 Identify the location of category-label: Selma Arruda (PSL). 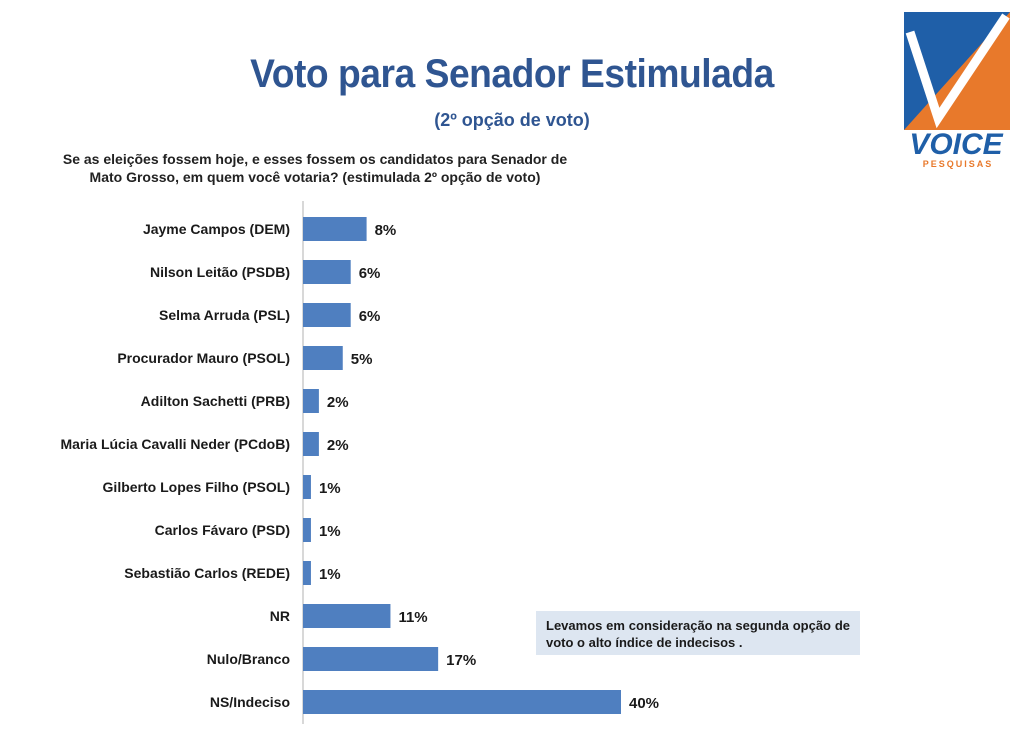
(224, 315).